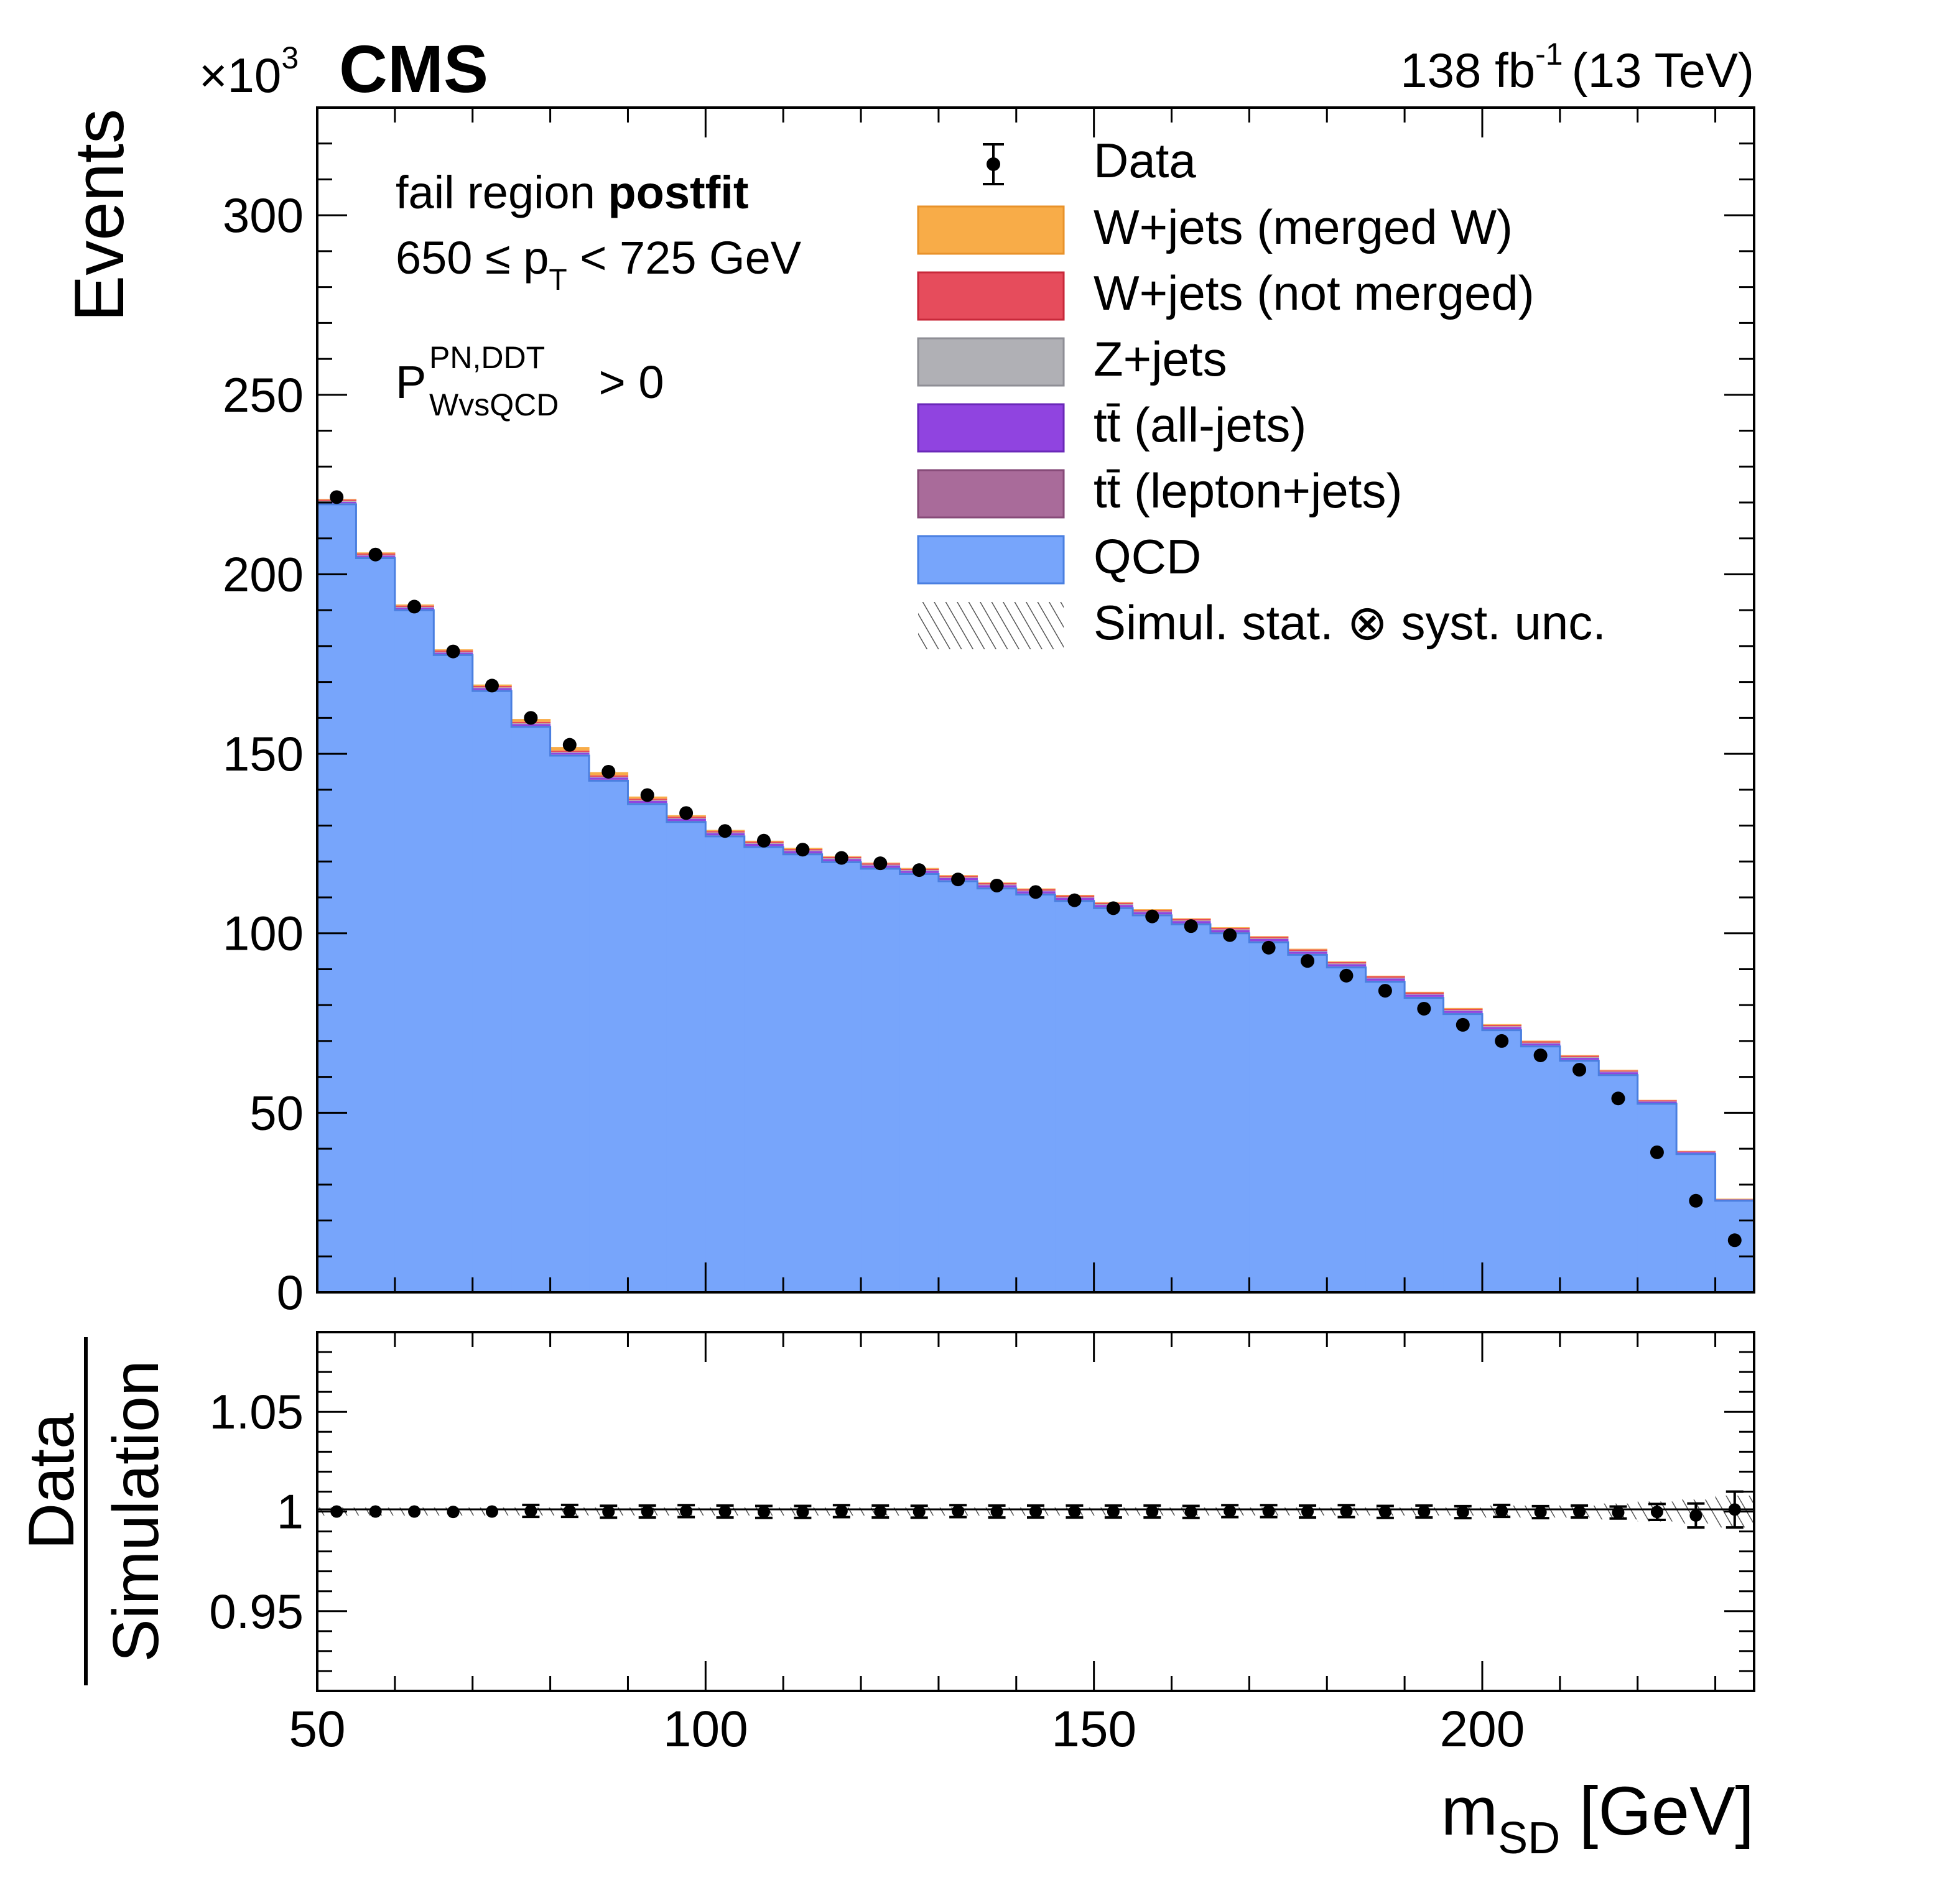 The image size is (1960, 1880). Describe the element at coordinates (1089, 160) in the screenshot. I see `legend-item-data: Data` at that location.